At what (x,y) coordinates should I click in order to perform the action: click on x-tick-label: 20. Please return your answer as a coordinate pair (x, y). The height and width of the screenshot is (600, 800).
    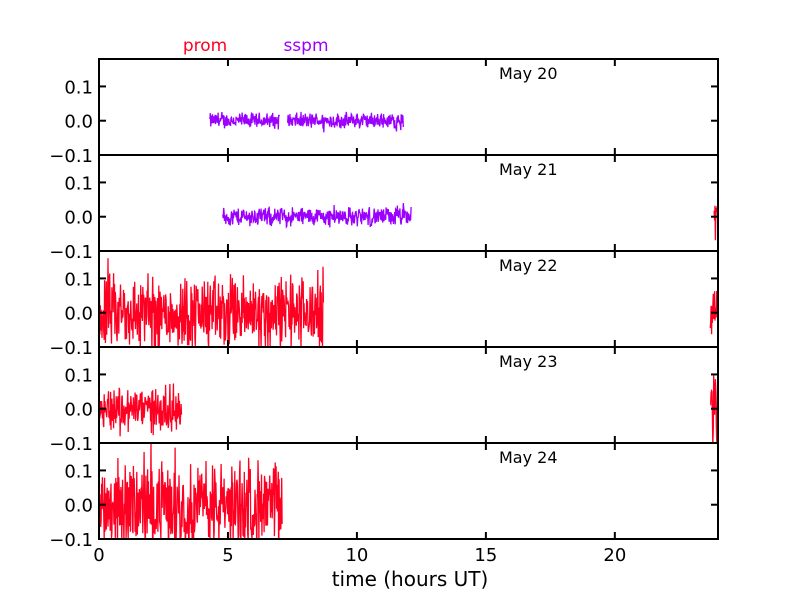
    Looking at the image, I should click on (614, 555).